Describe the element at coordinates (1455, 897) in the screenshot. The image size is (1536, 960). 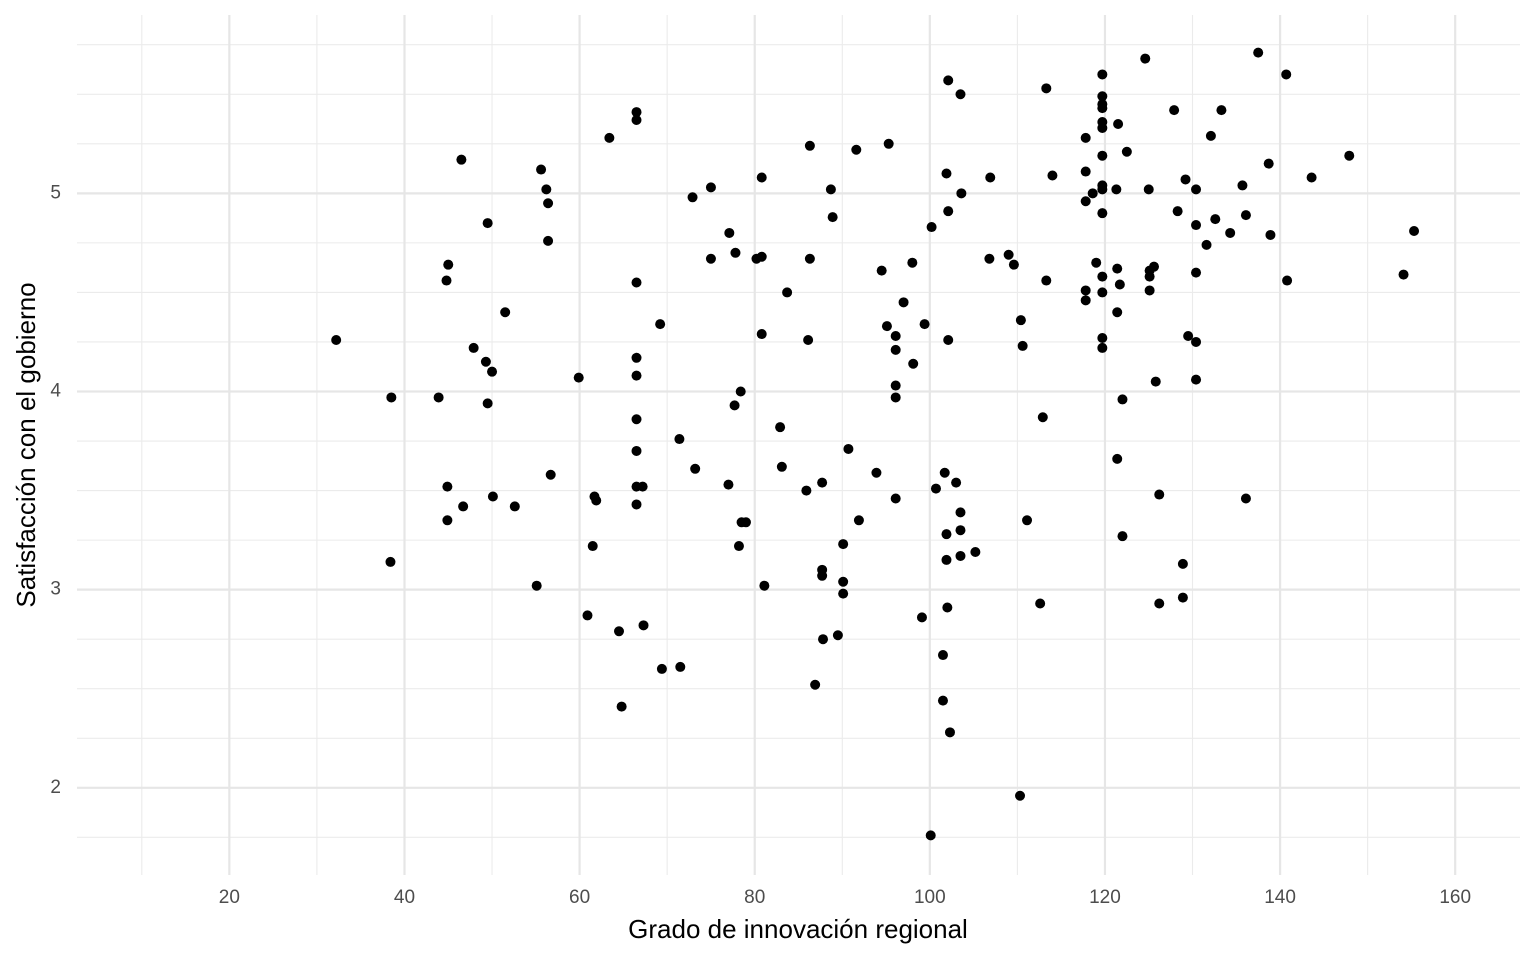
I see `x-tick-label: 160` at that location.